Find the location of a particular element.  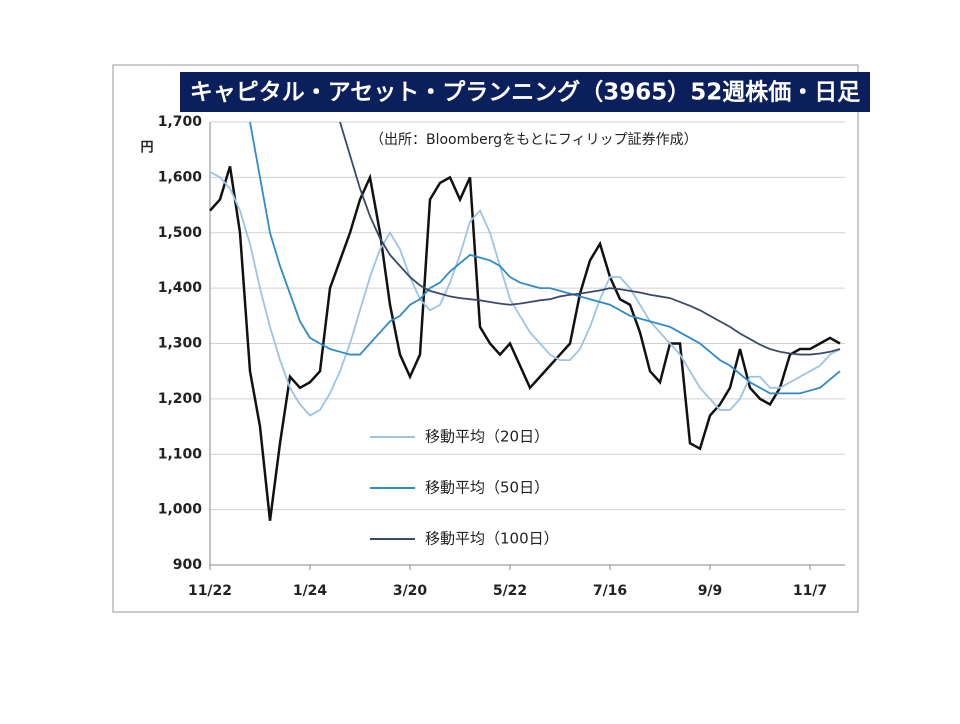

chart-title: キャピタル・アセット・プランニング（3965）52週株価・日足 is located at coordinates (525, 92).